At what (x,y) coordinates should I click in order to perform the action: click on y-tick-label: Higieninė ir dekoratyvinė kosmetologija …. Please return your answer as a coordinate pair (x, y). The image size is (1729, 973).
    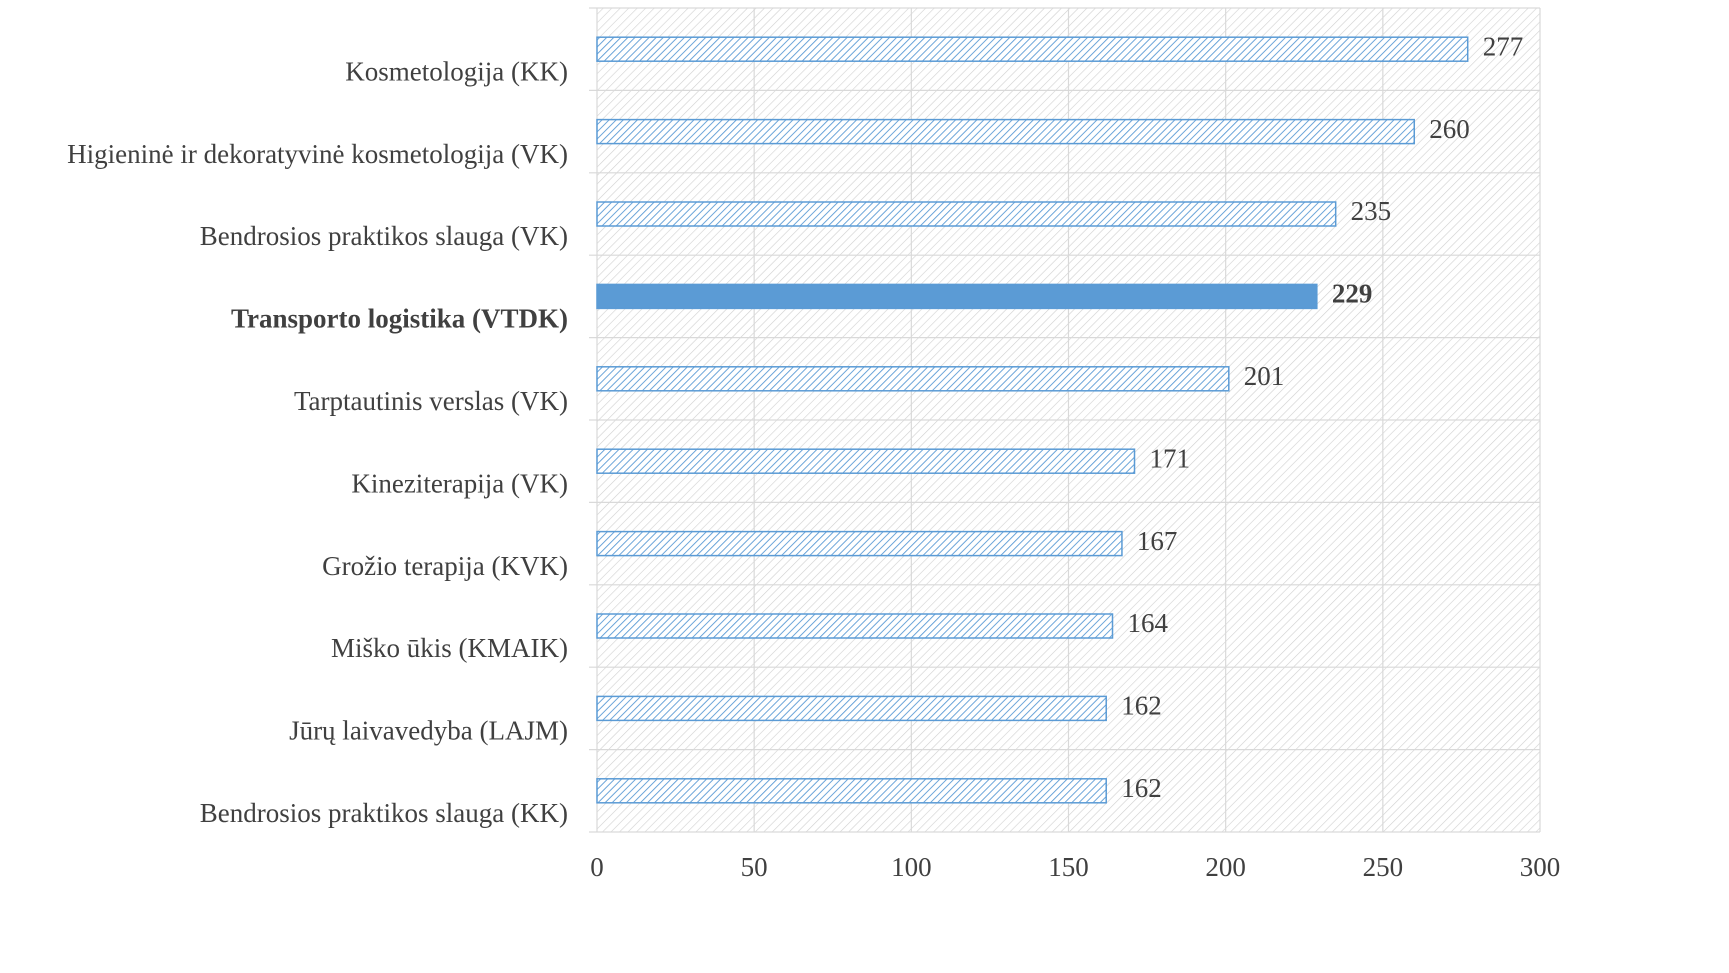
    Looking at the image, I should click on (317, 154).